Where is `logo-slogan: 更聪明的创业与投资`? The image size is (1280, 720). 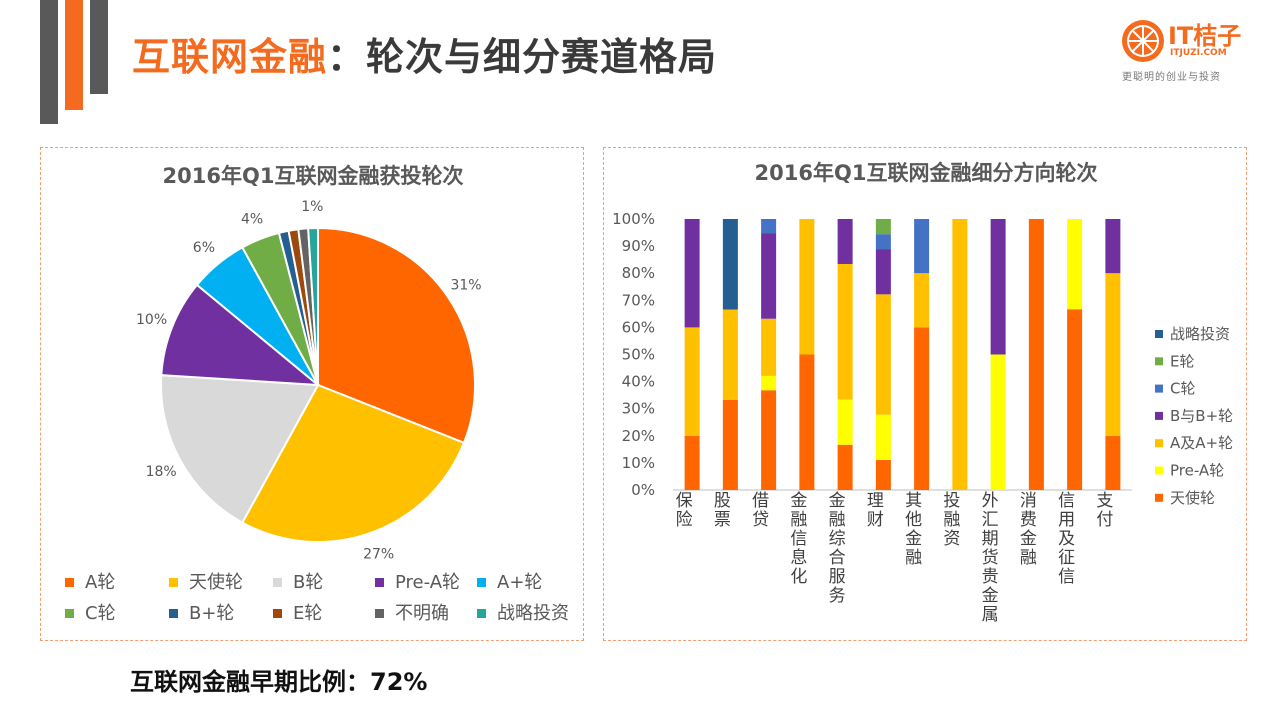
logo-slogan: 更聪明的创业与投资 is located at coordinates (1171, 77).